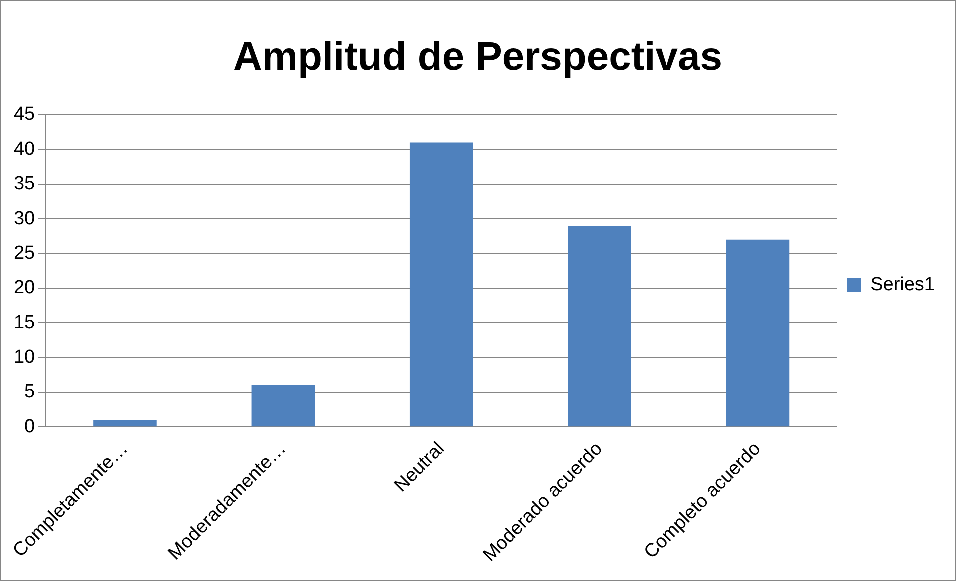  I want to click on chart-title: Amplitud de Perspectivas, so click(478, 57).